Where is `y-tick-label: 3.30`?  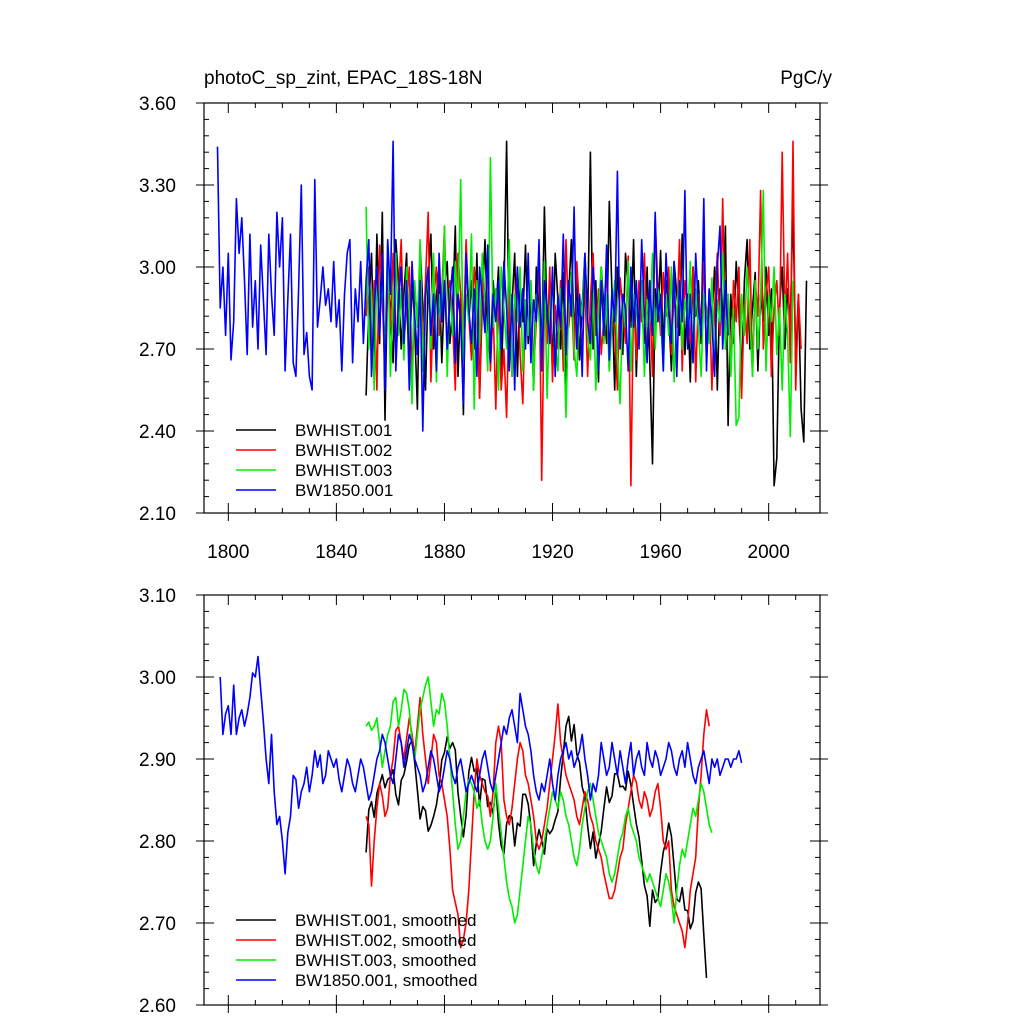
y-tick-label: 3.30 is located at coordinates (157, 186).